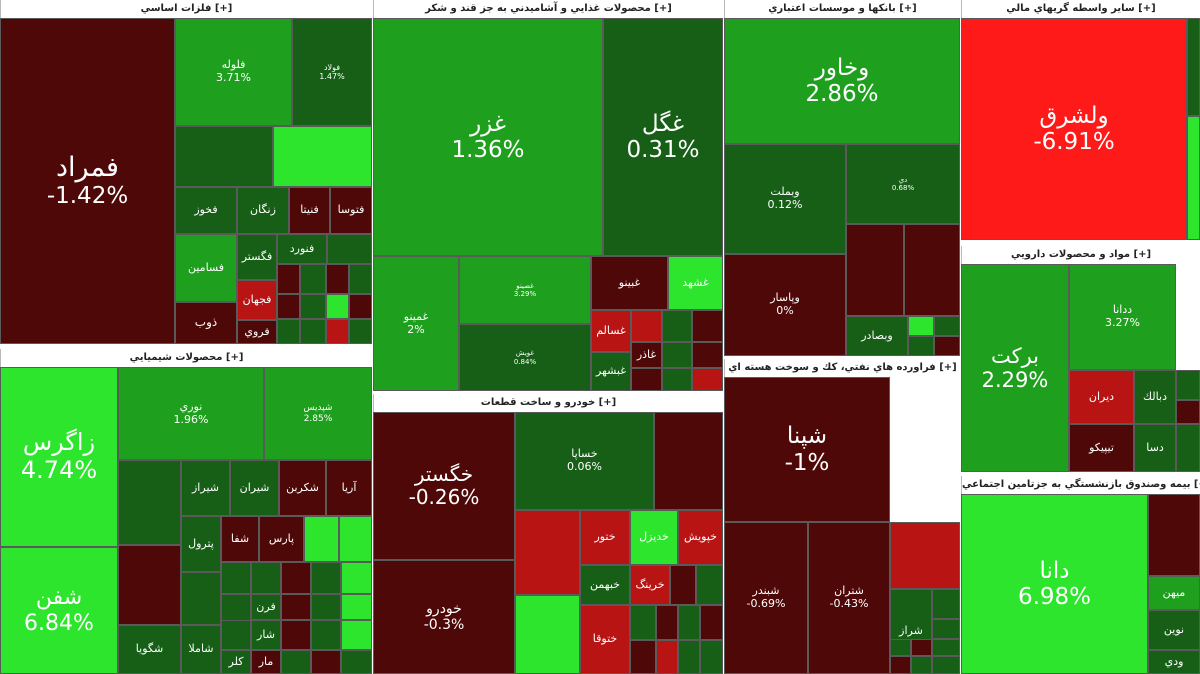  What do you see at coordinates (206, 268) in the screenshot?
I see `treemap-cell: فسامين` at bounding box center [206, 268].